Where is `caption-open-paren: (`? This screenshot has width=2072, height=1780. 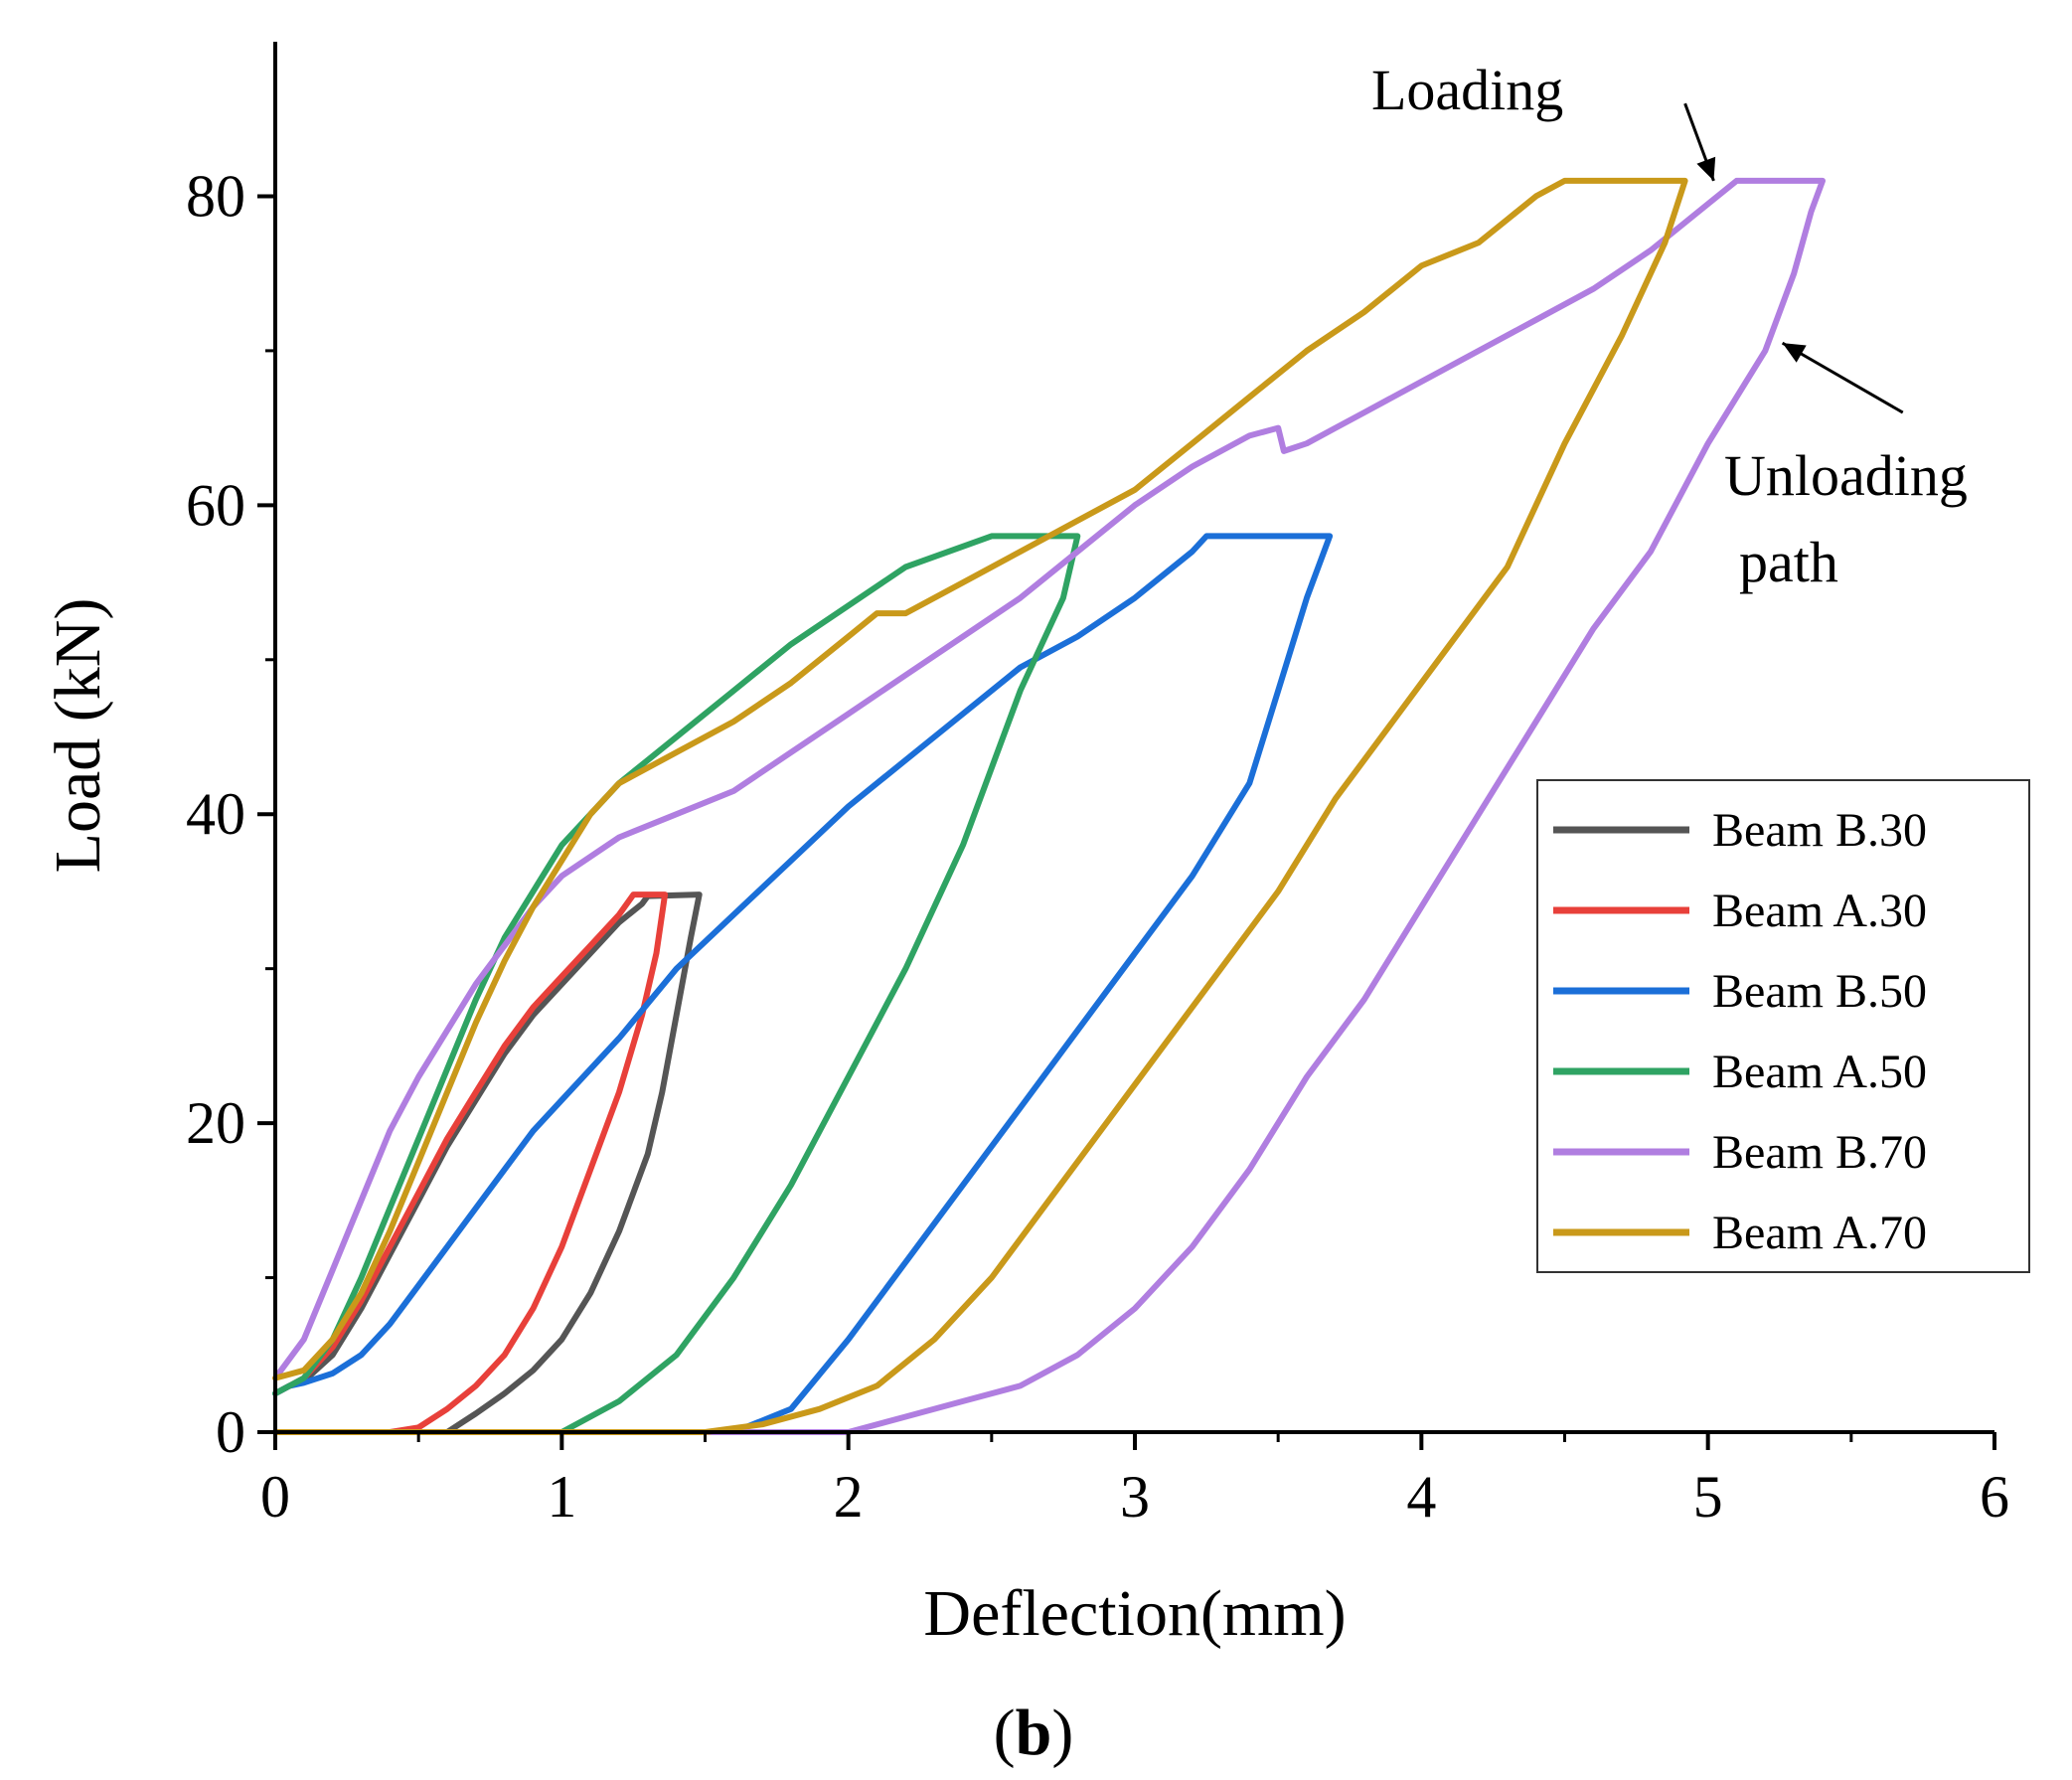
caption-open-paren: ( is located at coordinates (1005, 1733).